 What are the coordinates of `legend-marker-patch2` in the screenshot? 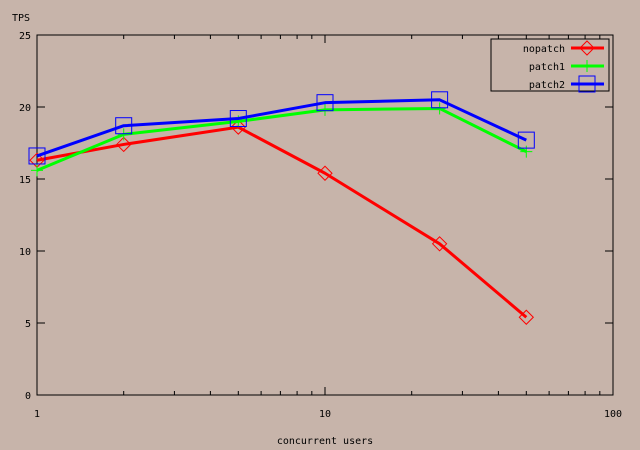 It's located at (587, 84).